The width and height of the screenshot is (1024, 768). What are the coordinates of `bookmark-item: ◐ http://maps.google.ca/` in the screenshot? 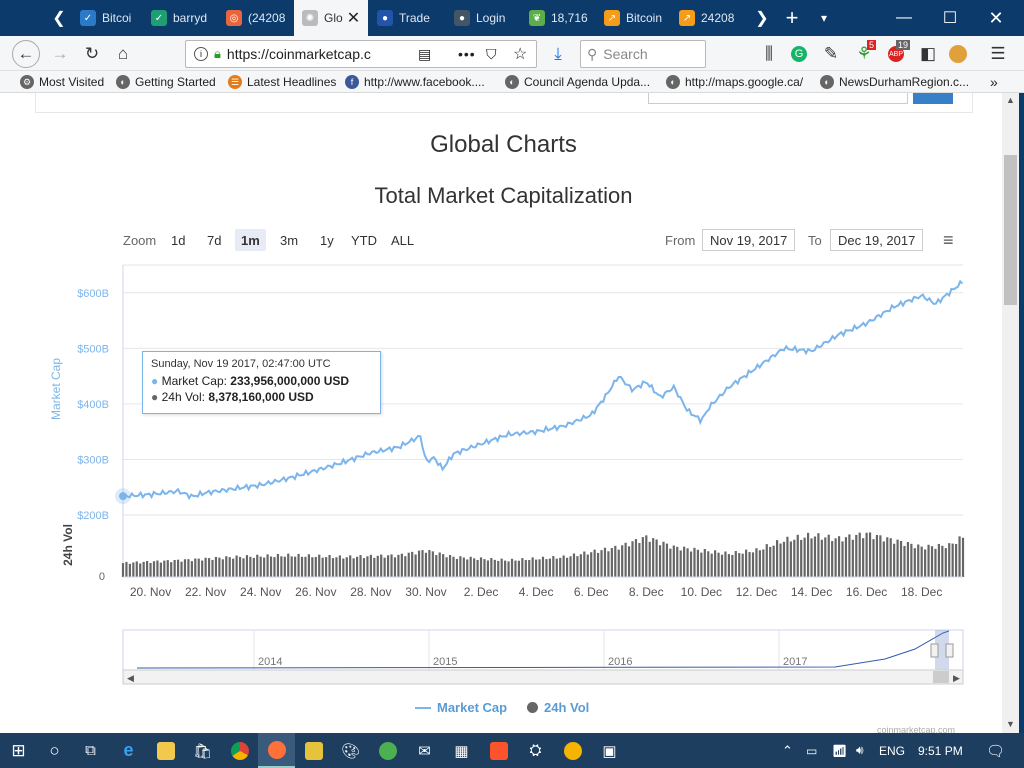 It's located at (734, 82).